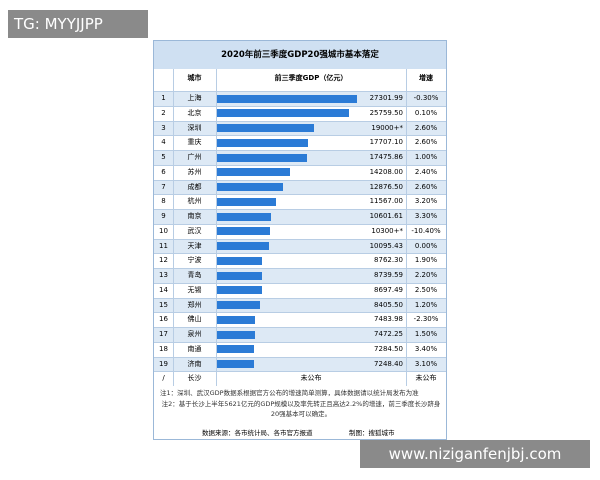 The height and width of the screenshot is (480, 600). Describe the element at coordinates (163, 157) in the screenshot. I see `rank: 5` at that location.